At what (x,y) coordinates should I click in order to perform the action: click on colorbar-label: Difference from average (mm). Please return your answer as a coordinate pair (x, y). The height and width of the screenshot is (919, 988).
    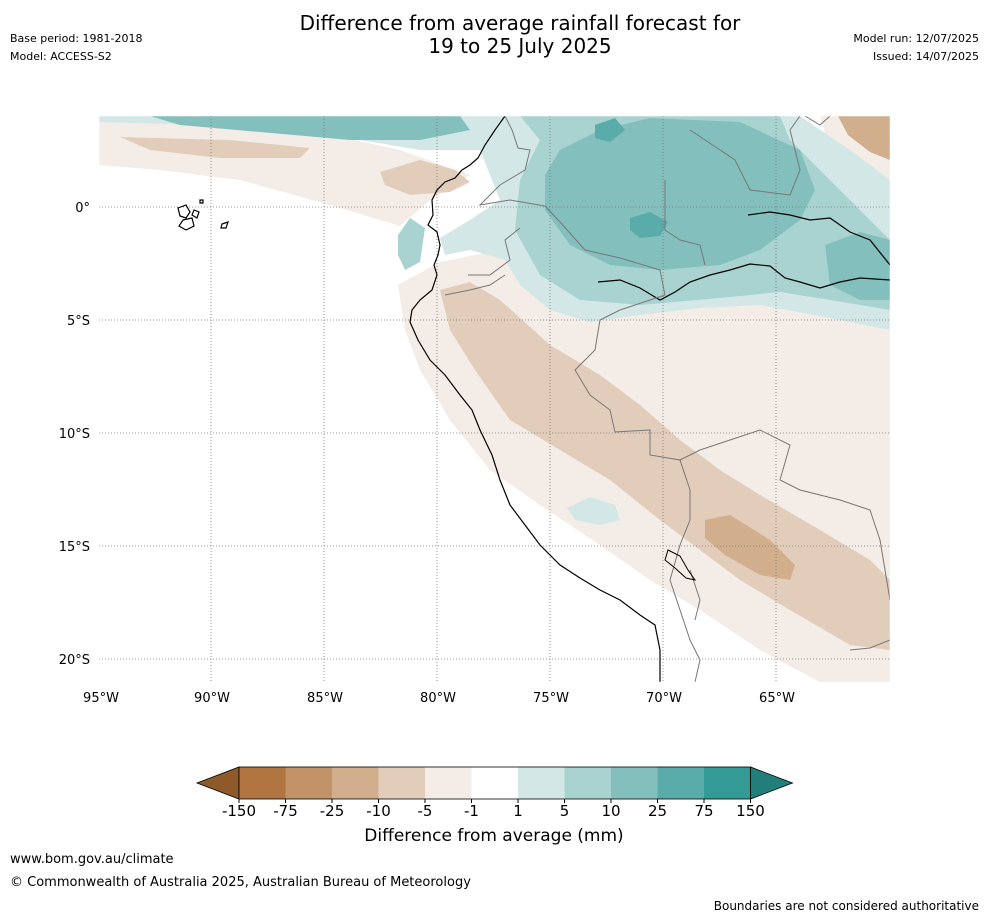
    Looking at the image, I should click on (494, 836).